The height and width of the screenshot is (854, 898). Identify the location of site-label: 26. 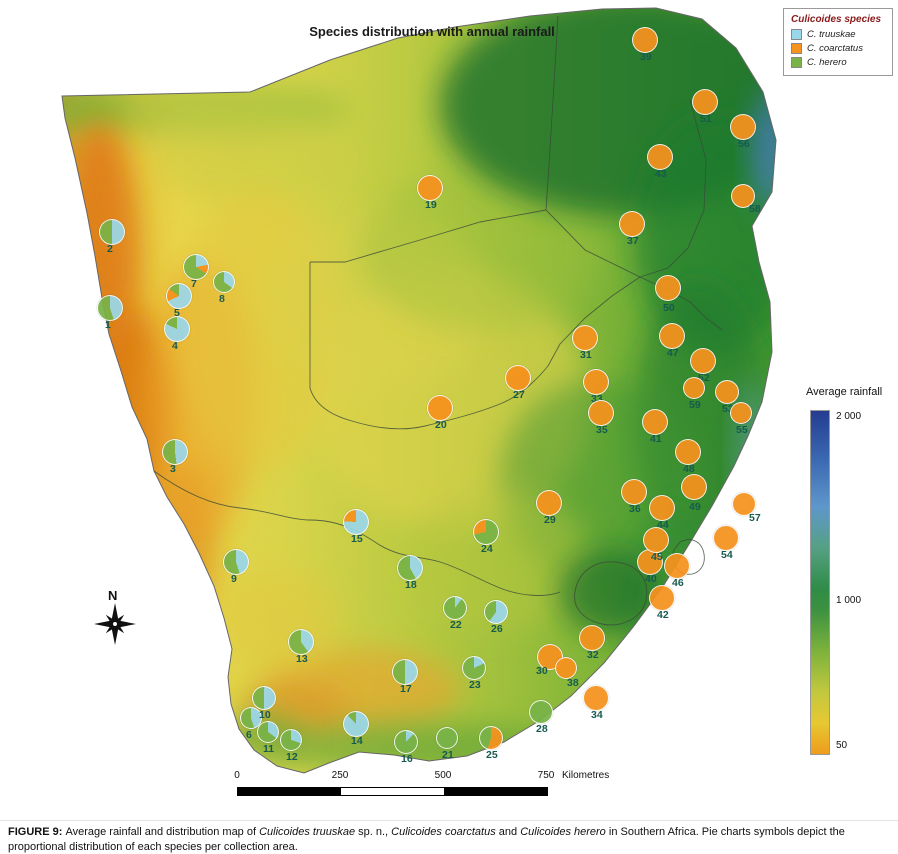
(497, 629).